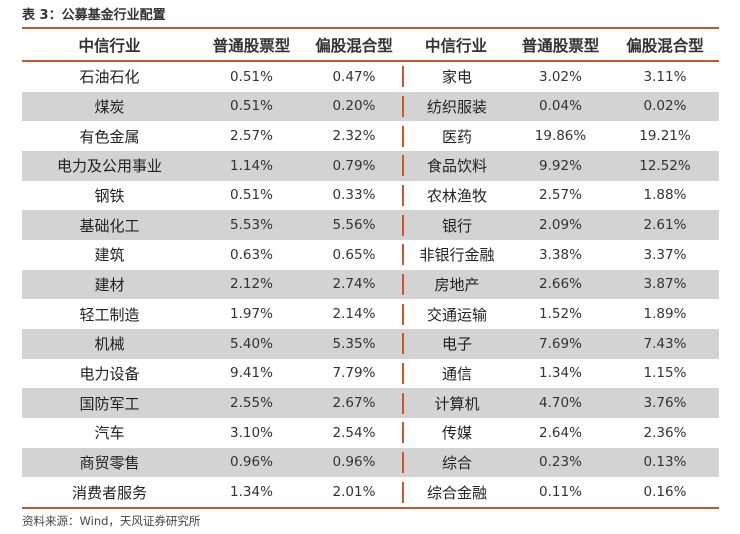 The height and width of the screenshot is (534, 740). Describe the element at coordinates (665, 373) in the screenshot. I see `cell-partial-equity-right: 1.15%` at that location.